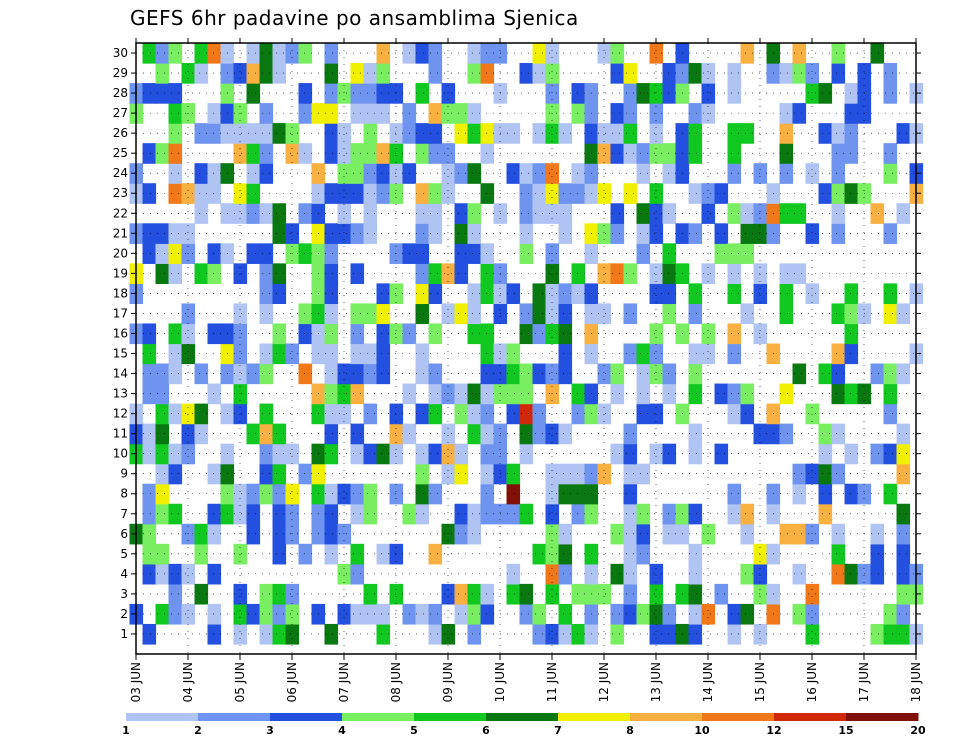 Image resolution: width=960 pixels, height=742 pixels. Describe the element at coordinates (120, 233) in the screenshot. I see `y-tick-label: 21` at that location.